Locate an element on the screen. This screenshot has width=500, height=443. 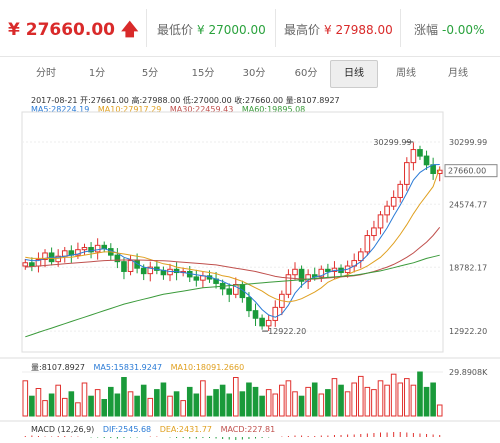
tab-30min: 30分 is located at coordinates (254, 73).